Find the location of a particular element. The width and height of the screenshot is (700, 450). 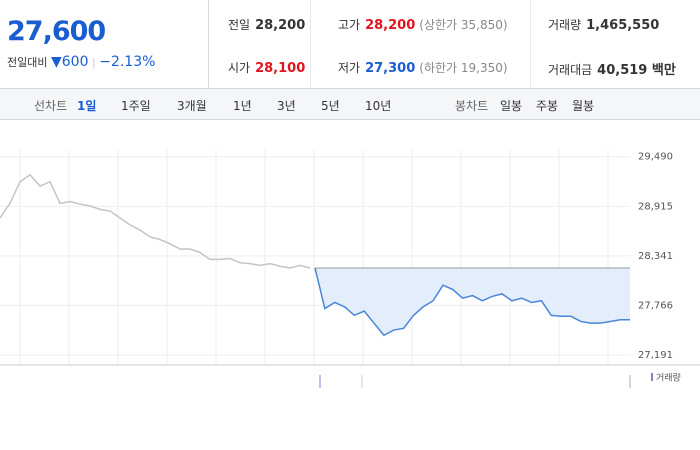

stat-note: (하한가 19,350) is located at coordinates (463, 68).